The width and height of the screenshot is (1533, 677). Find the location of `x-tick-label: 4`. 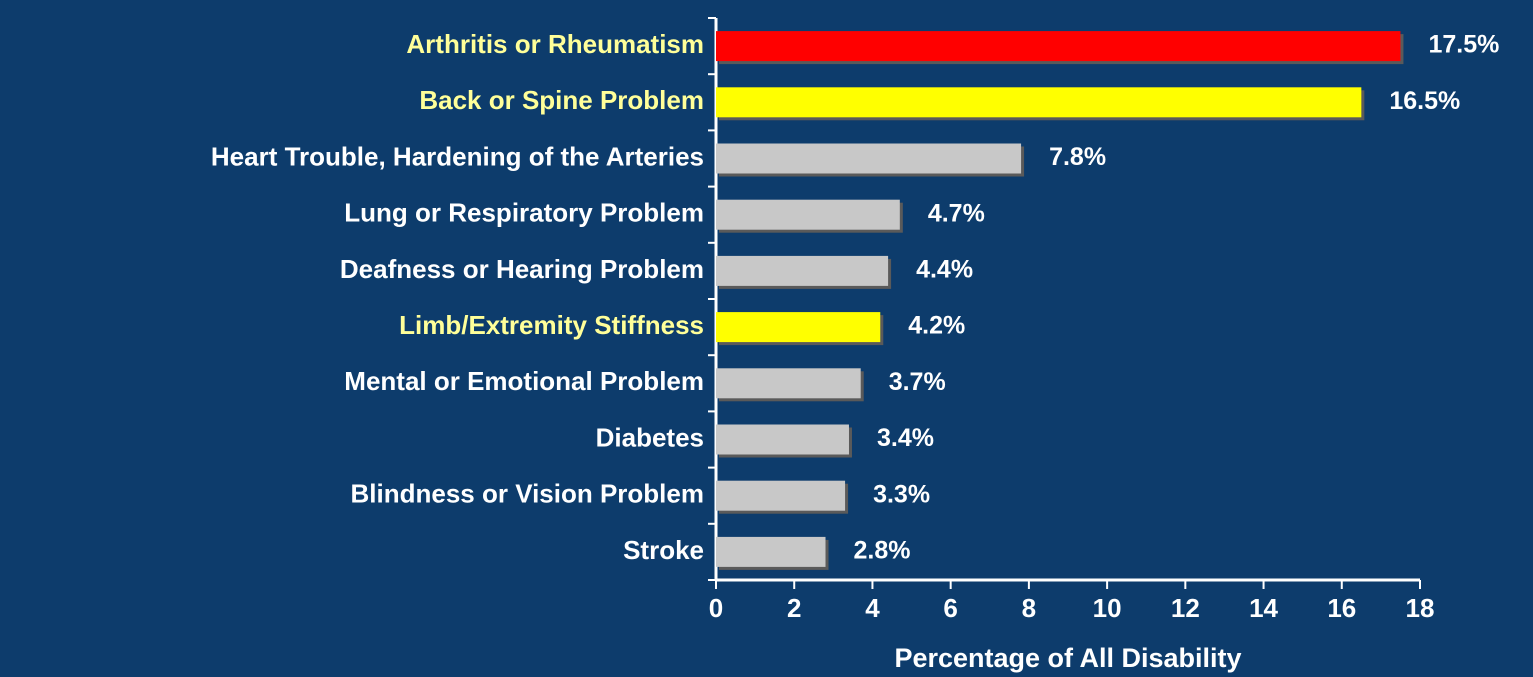

x-tick-label: 4 is located at coordinates (872, 608).